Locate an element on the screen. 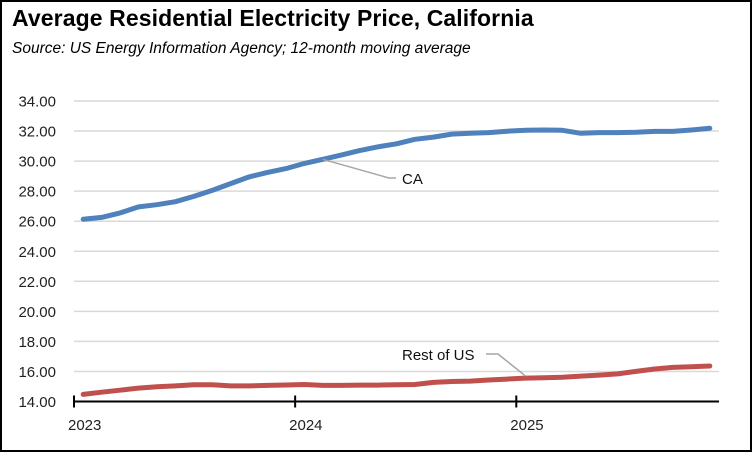 The width and height of the screenshot is (752, 452). y-tick-label: 28.00 is located at coordinates (37, 192).